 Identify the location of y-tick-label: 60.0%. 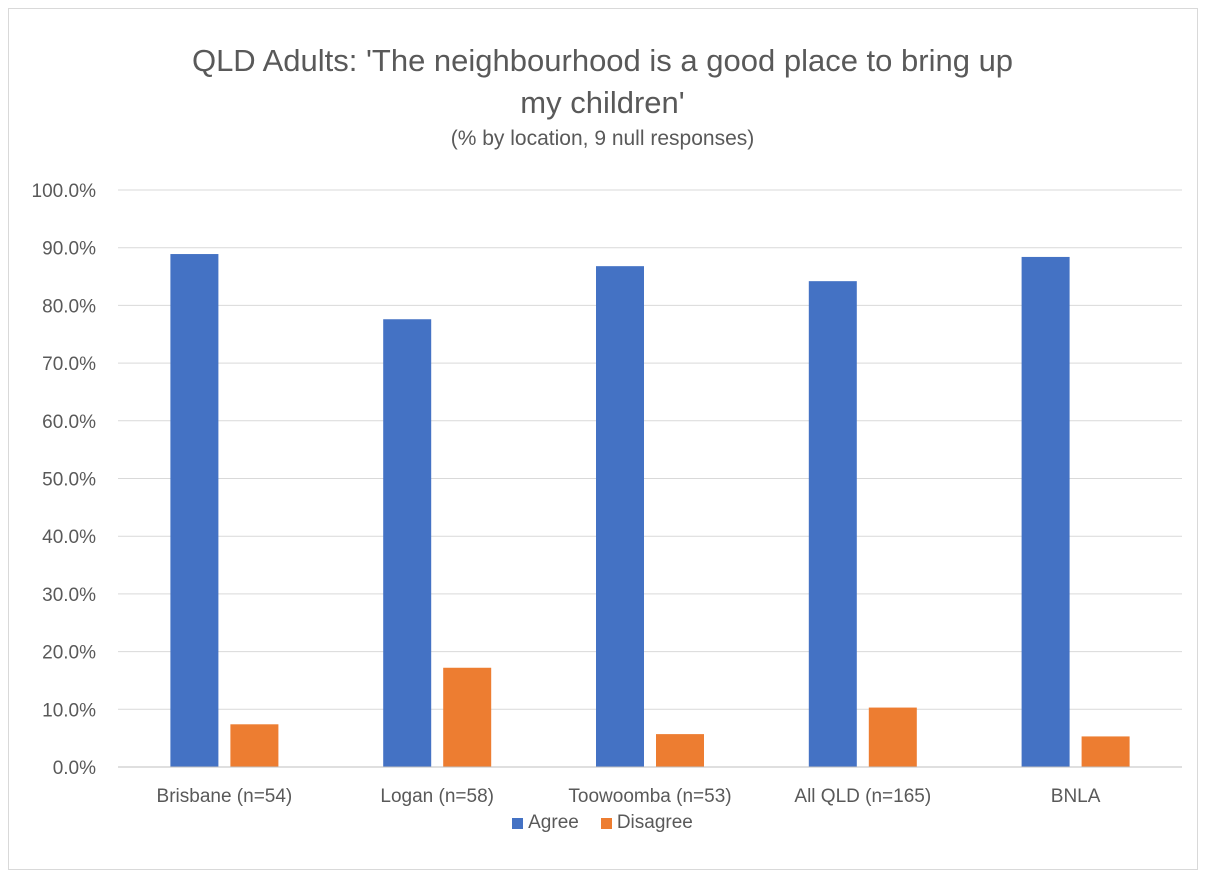
(69, 422).